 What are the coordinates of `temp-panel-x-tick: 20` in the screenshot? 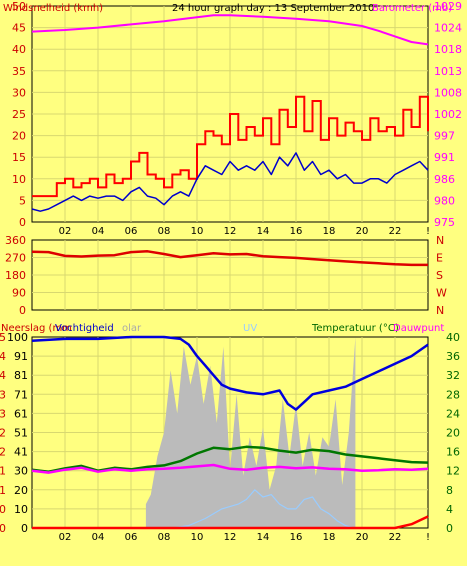 It's located at (362, 537).